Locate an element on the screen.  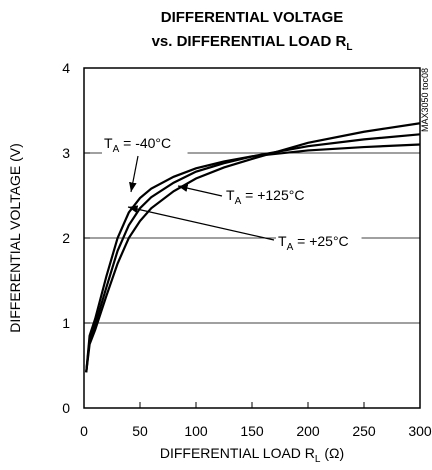
title-text: vs. DIFFERENTIAL LOAD R is located at coordinates (249, 41).